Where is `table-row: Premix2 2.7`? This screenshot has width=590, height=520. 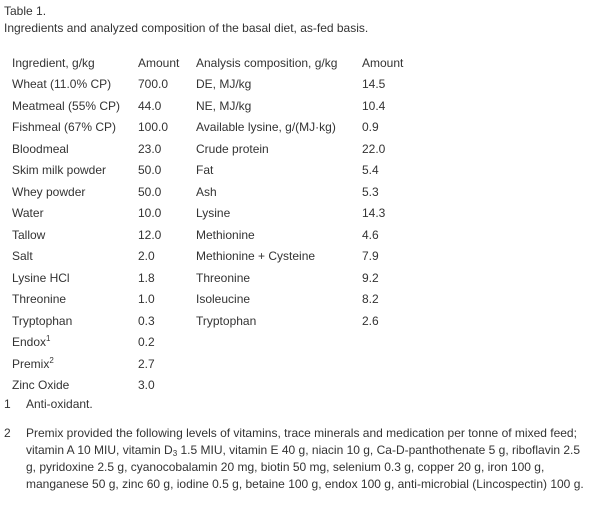 table-row: Premix2 2.7 is located at coordinates (213, 364).